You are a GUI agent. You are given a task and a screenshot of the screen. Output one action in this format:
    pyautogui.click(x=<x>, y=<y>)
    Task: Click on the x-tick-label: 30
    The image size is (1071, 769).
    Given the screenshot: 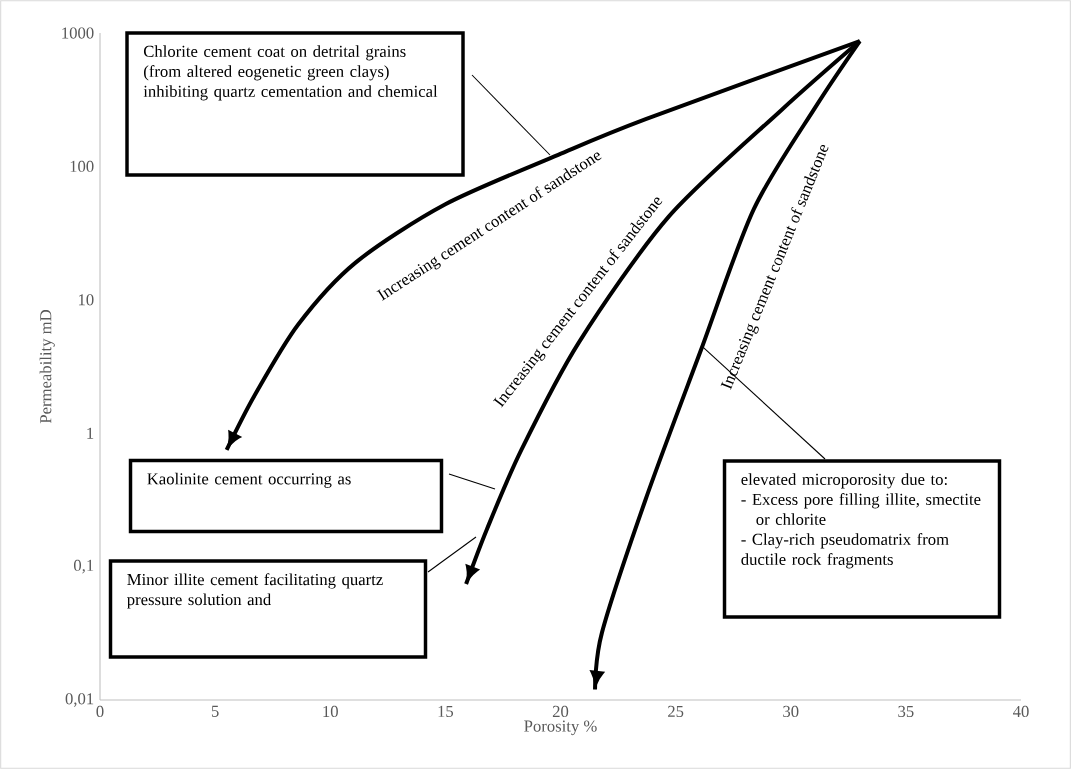 What is the action you would take?
    pyautogui.click(x=791, y=711)
    